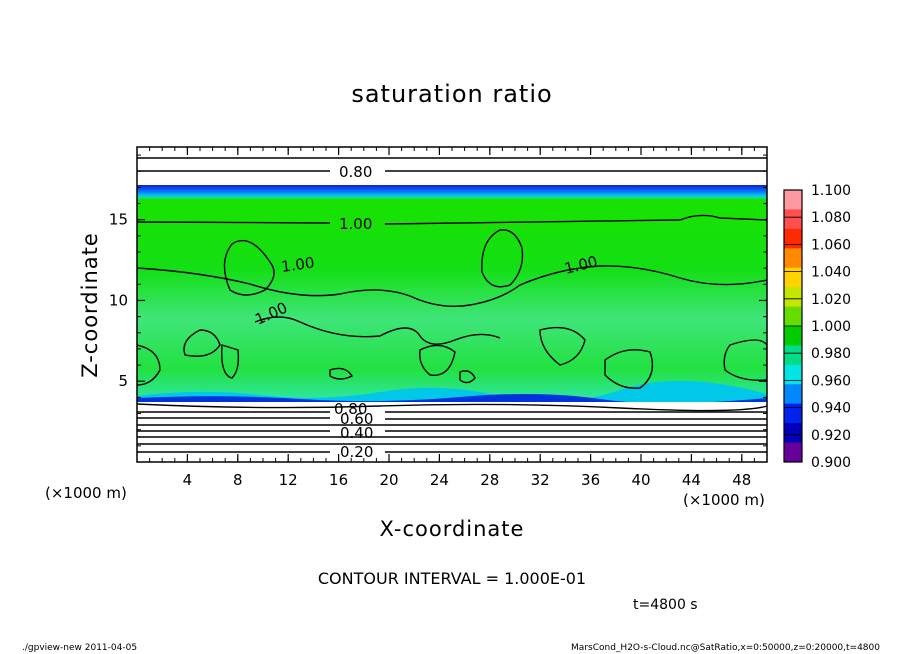 This screenshot has height=654, width=904. What do you see at coordinates (831, 273) in the screenshot?
I see `colorbar-label: 1.040` at bounding box center [831, 273].